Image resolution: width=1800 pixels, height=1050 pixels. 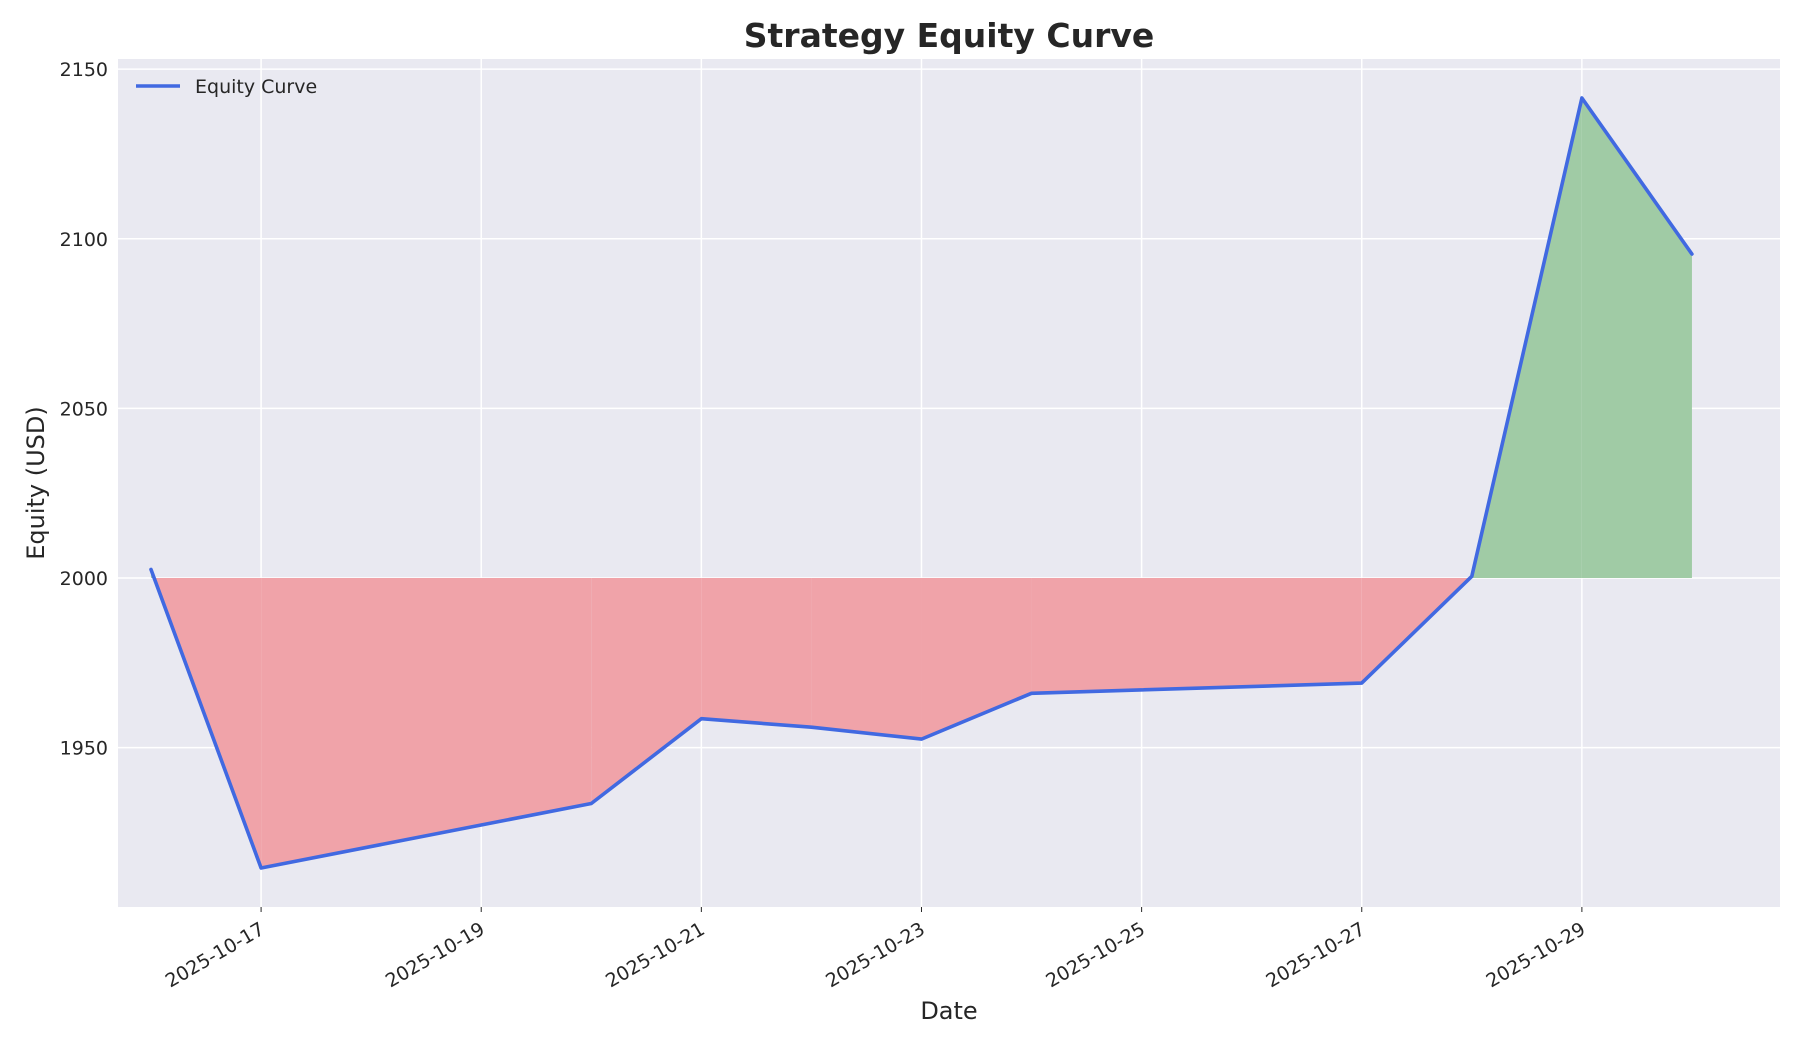 I want to click on y-tick-label: 2050, so click(x=84, y=409).